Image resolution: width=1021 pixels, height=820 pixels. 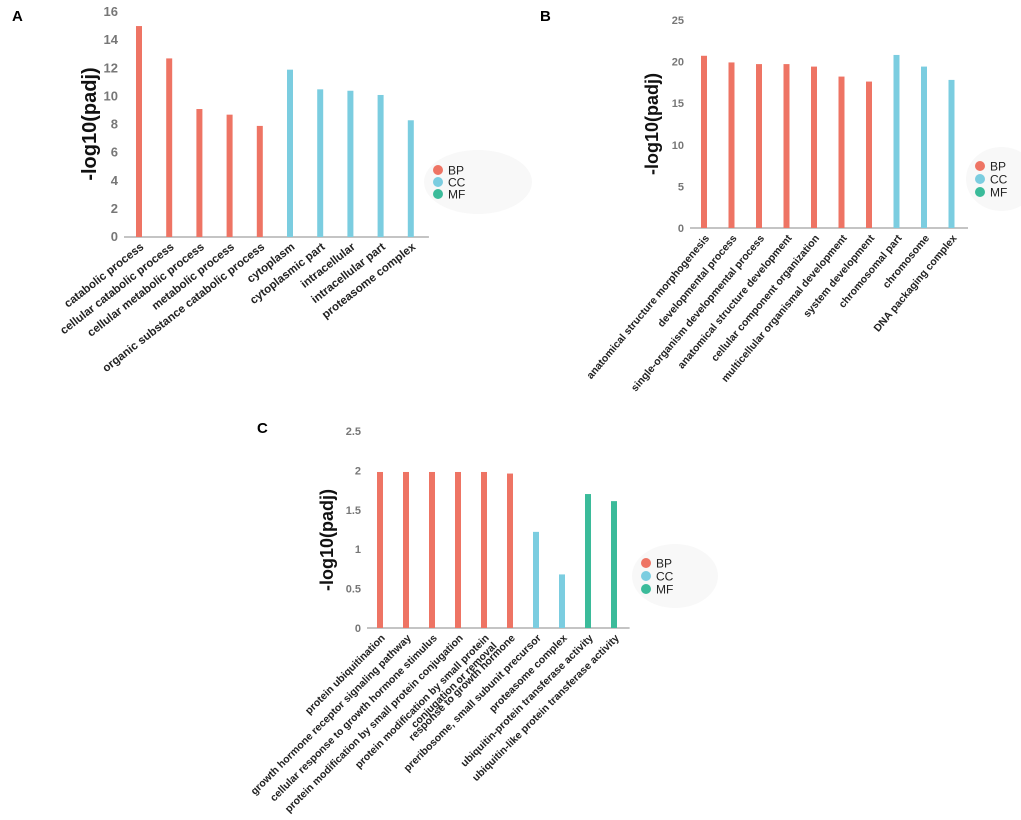 I want to click on y-tick-label: 2.5, so click(x=353, y=432).